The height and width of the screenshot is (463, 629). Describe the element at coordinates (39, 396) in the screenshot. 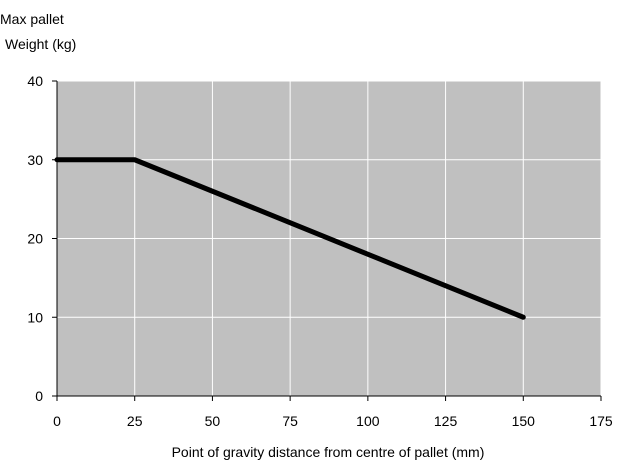

I see `y-tick-label: 0` at that location.